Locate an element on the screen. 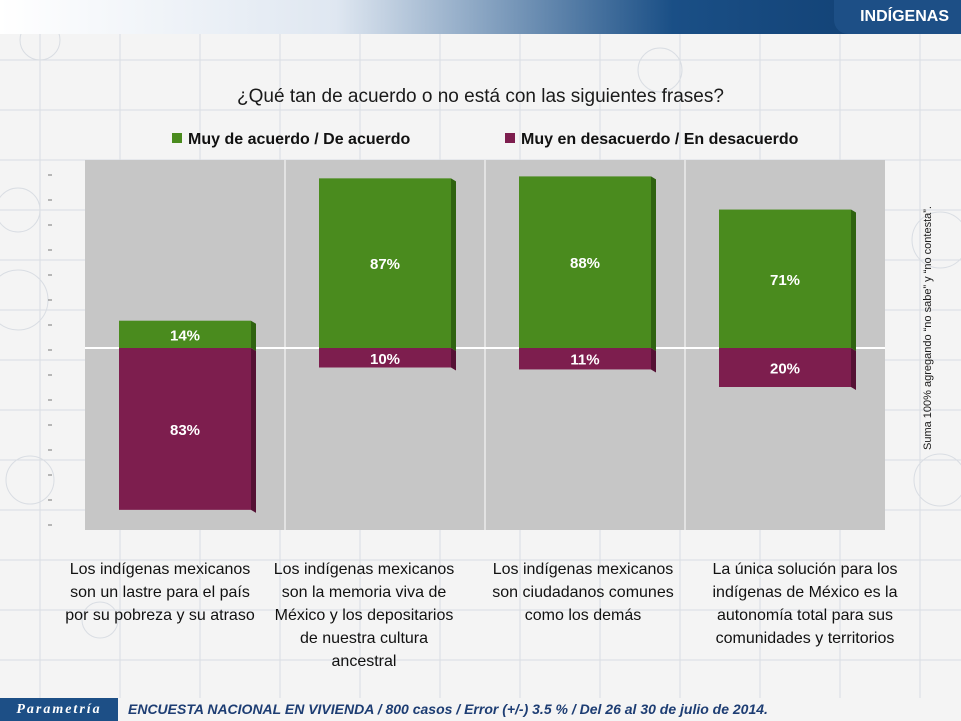  data-label-agree: 71% is located at coordinates (785, 280).